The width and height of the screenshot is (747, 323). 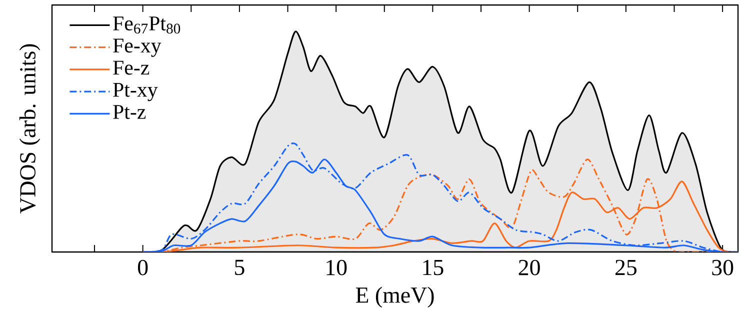 What do you see at coordinates (433, 268) in the screenshot?
I see `x-tick-label: 15` at bounding box center [433, 268].